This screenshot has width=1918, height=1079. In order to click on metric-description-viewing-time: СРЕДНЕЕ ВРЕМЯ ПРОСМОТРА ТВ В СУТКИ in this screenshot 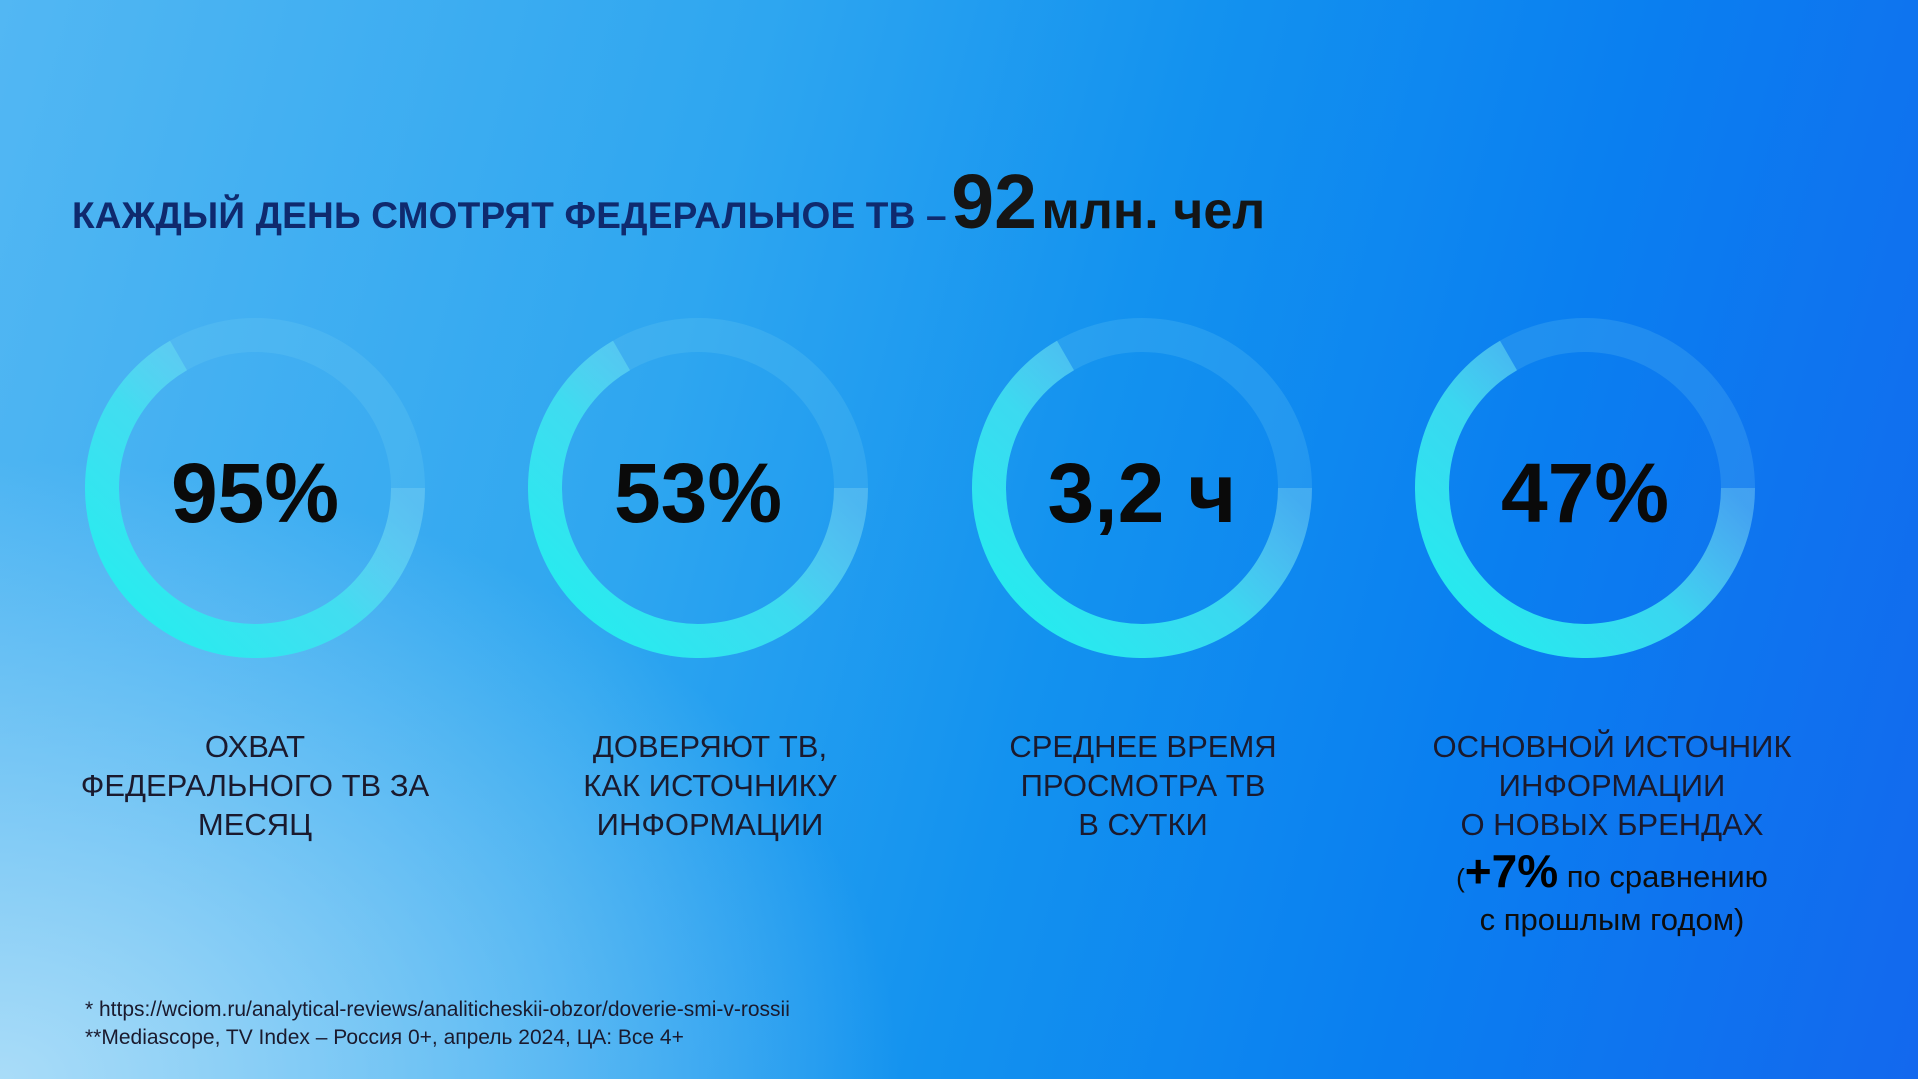, I will do `click(1143, 785)`.